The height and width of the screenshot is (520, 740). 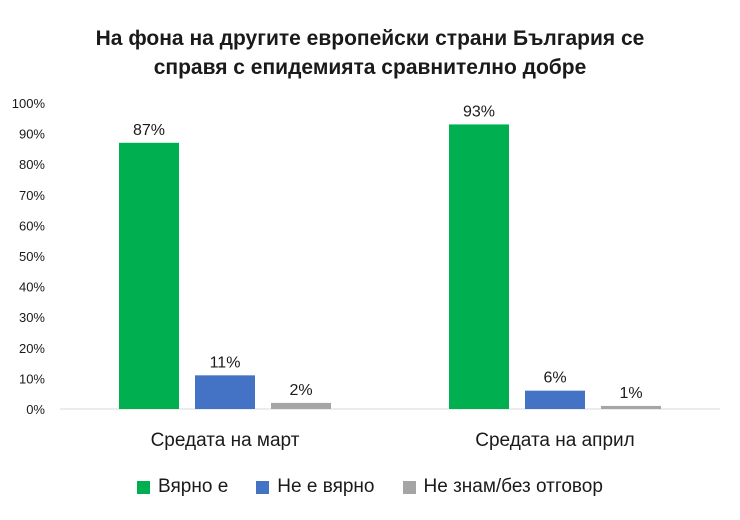 I want to click on y-tick-label: 80%, so click(x=32, y=164).